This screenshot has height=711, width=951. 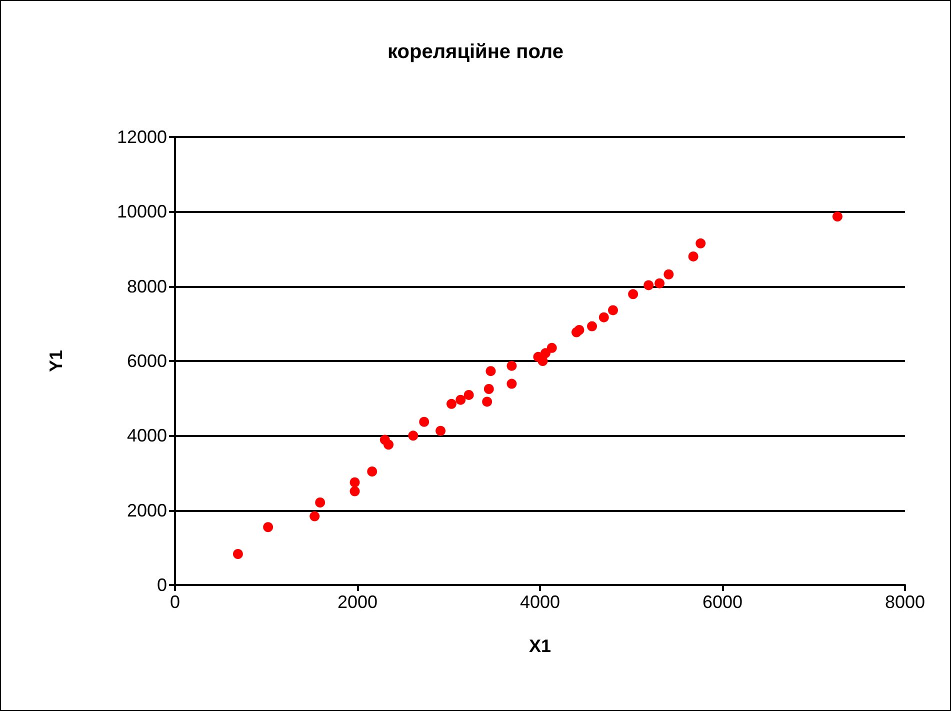 What do you see at coordinates (722, 602) in the screenshot?
I see `x-tick-label: 6000` at bounding box center [722, 602].